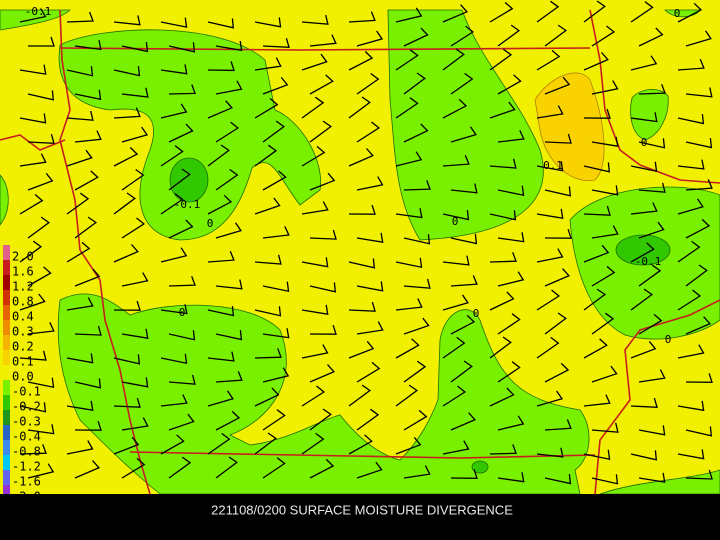 The image size is (720, 540). What do you see at coordinates (569, 127) in the screenshot?
I see `positive-region` at bounding box center [569, 127].